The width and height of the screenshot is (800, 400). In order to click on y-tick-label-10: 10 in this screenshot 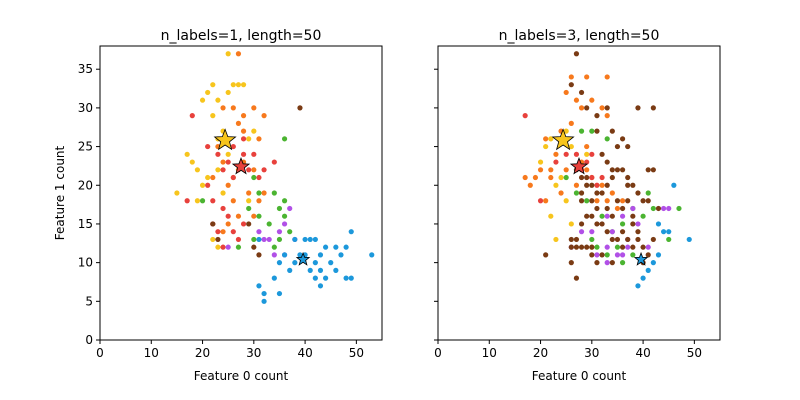, I will do `click(85, 263)`.